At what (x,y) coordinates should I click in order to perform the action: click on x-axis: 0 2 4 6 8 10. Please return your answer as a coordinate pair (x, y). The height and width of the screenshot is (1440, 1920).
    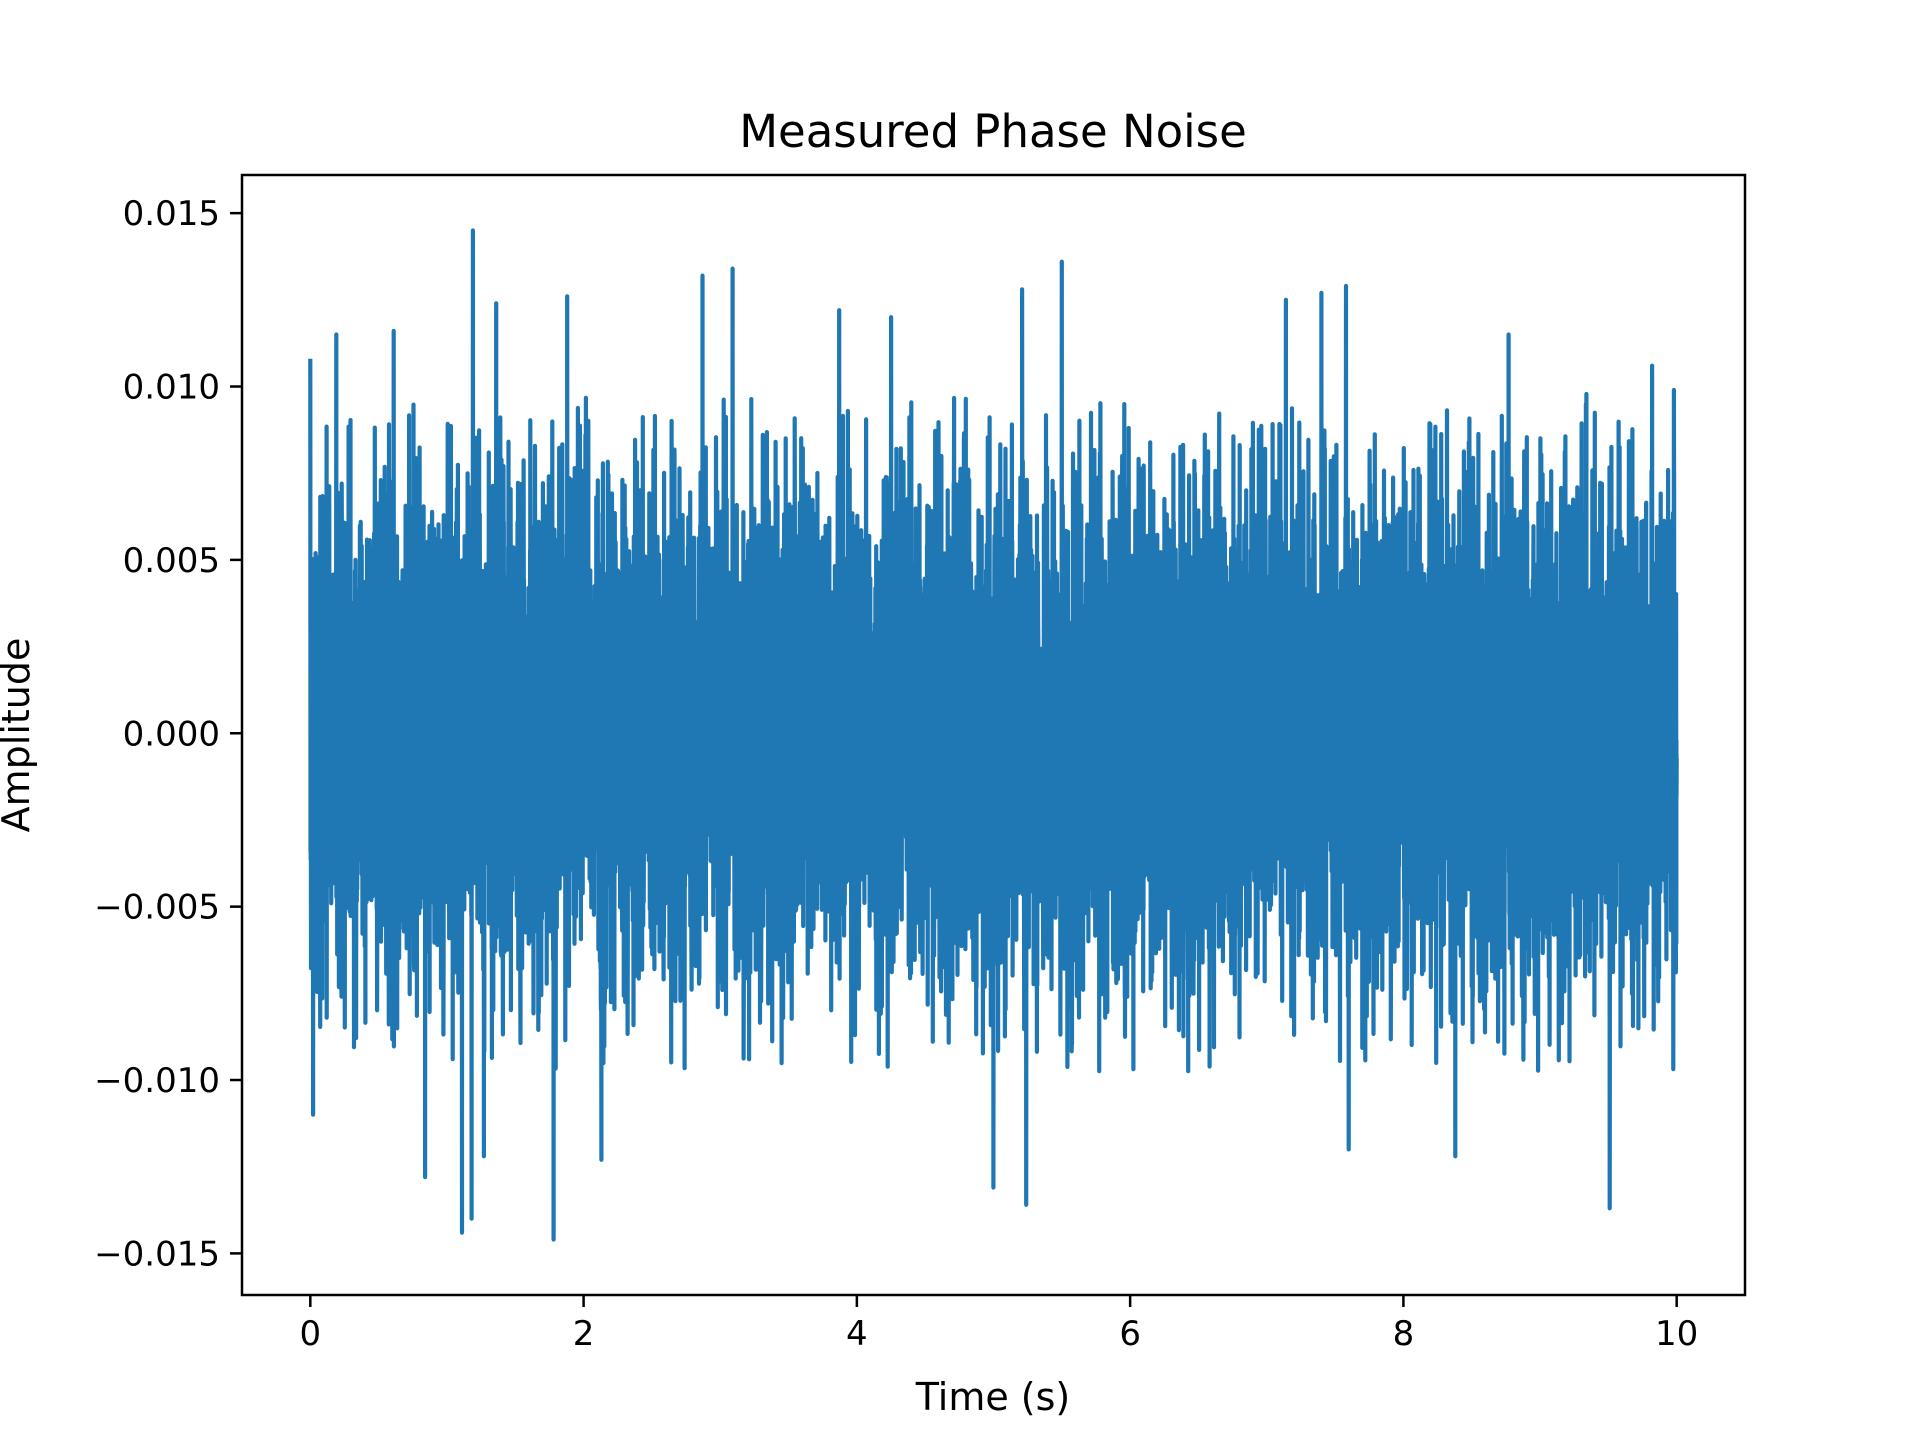
    Looking at the image, I should click on (998, 1324).